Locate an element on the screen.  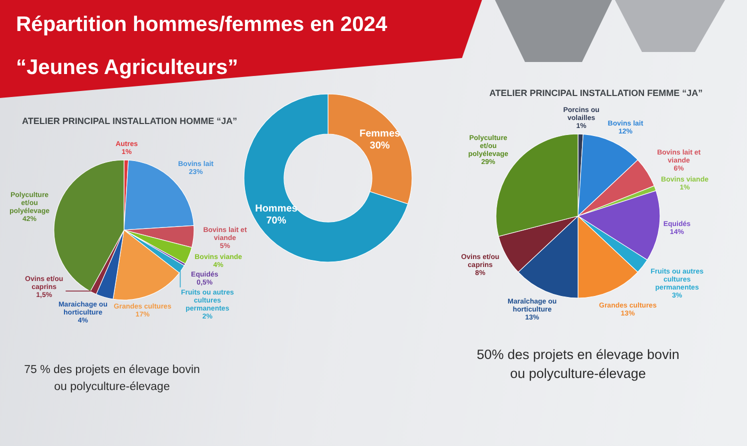
chart-title: ATELIER PRINCIPAL INSTALLATION FEMME “JA” is located at coordinates (596, 93).